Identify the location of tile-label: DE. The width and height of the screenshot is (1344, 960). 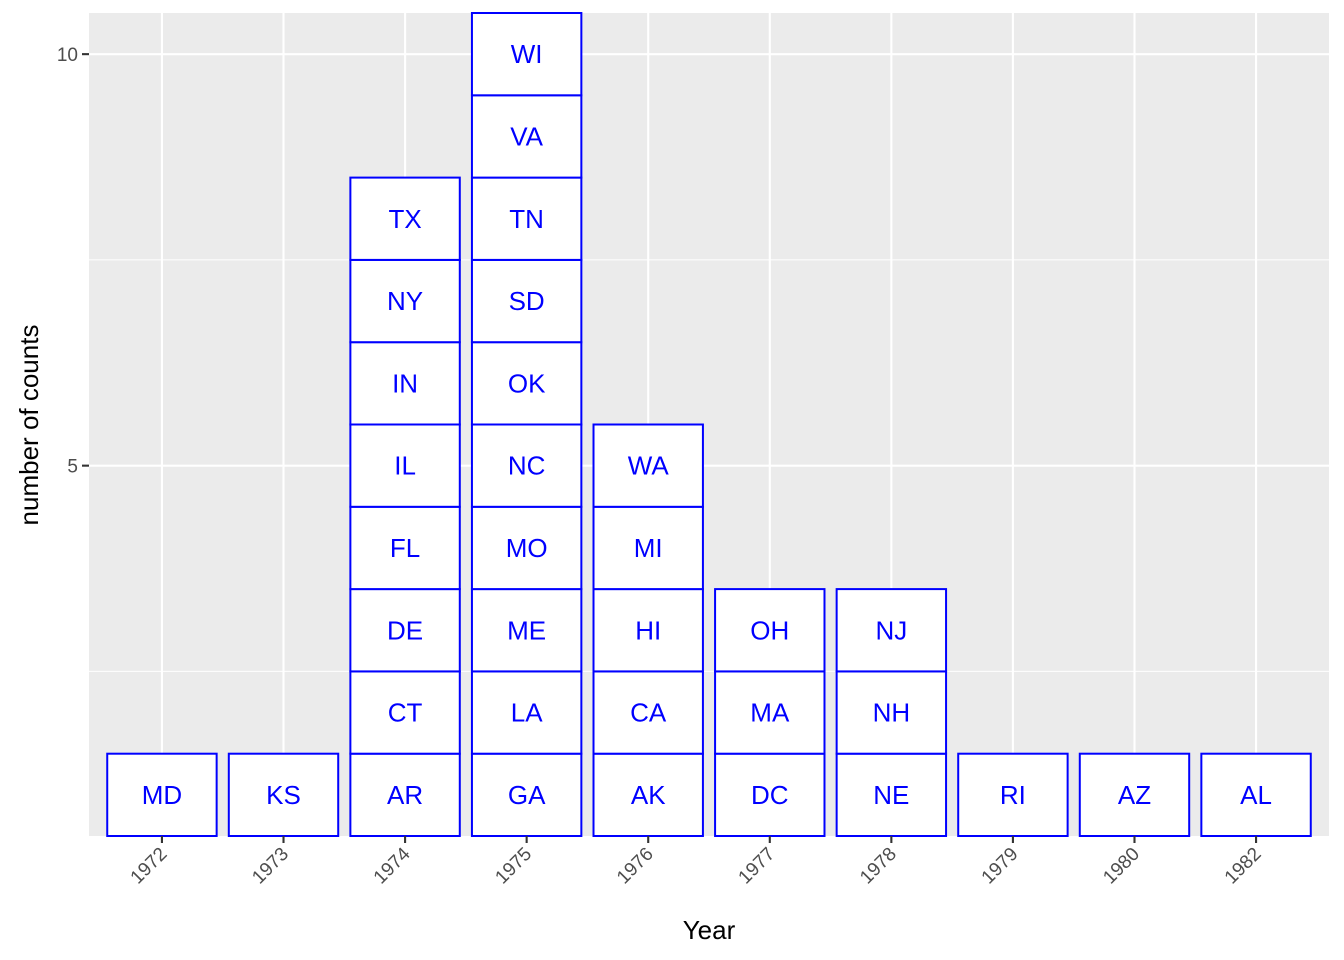
(405, 630).